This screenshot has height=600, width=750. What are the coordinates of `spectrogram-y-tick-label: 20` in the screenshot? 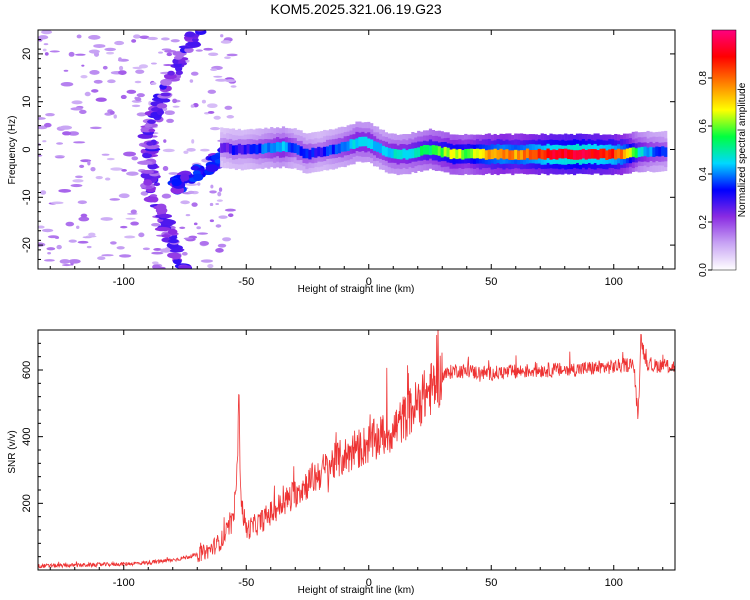 It's located at (27, 54).